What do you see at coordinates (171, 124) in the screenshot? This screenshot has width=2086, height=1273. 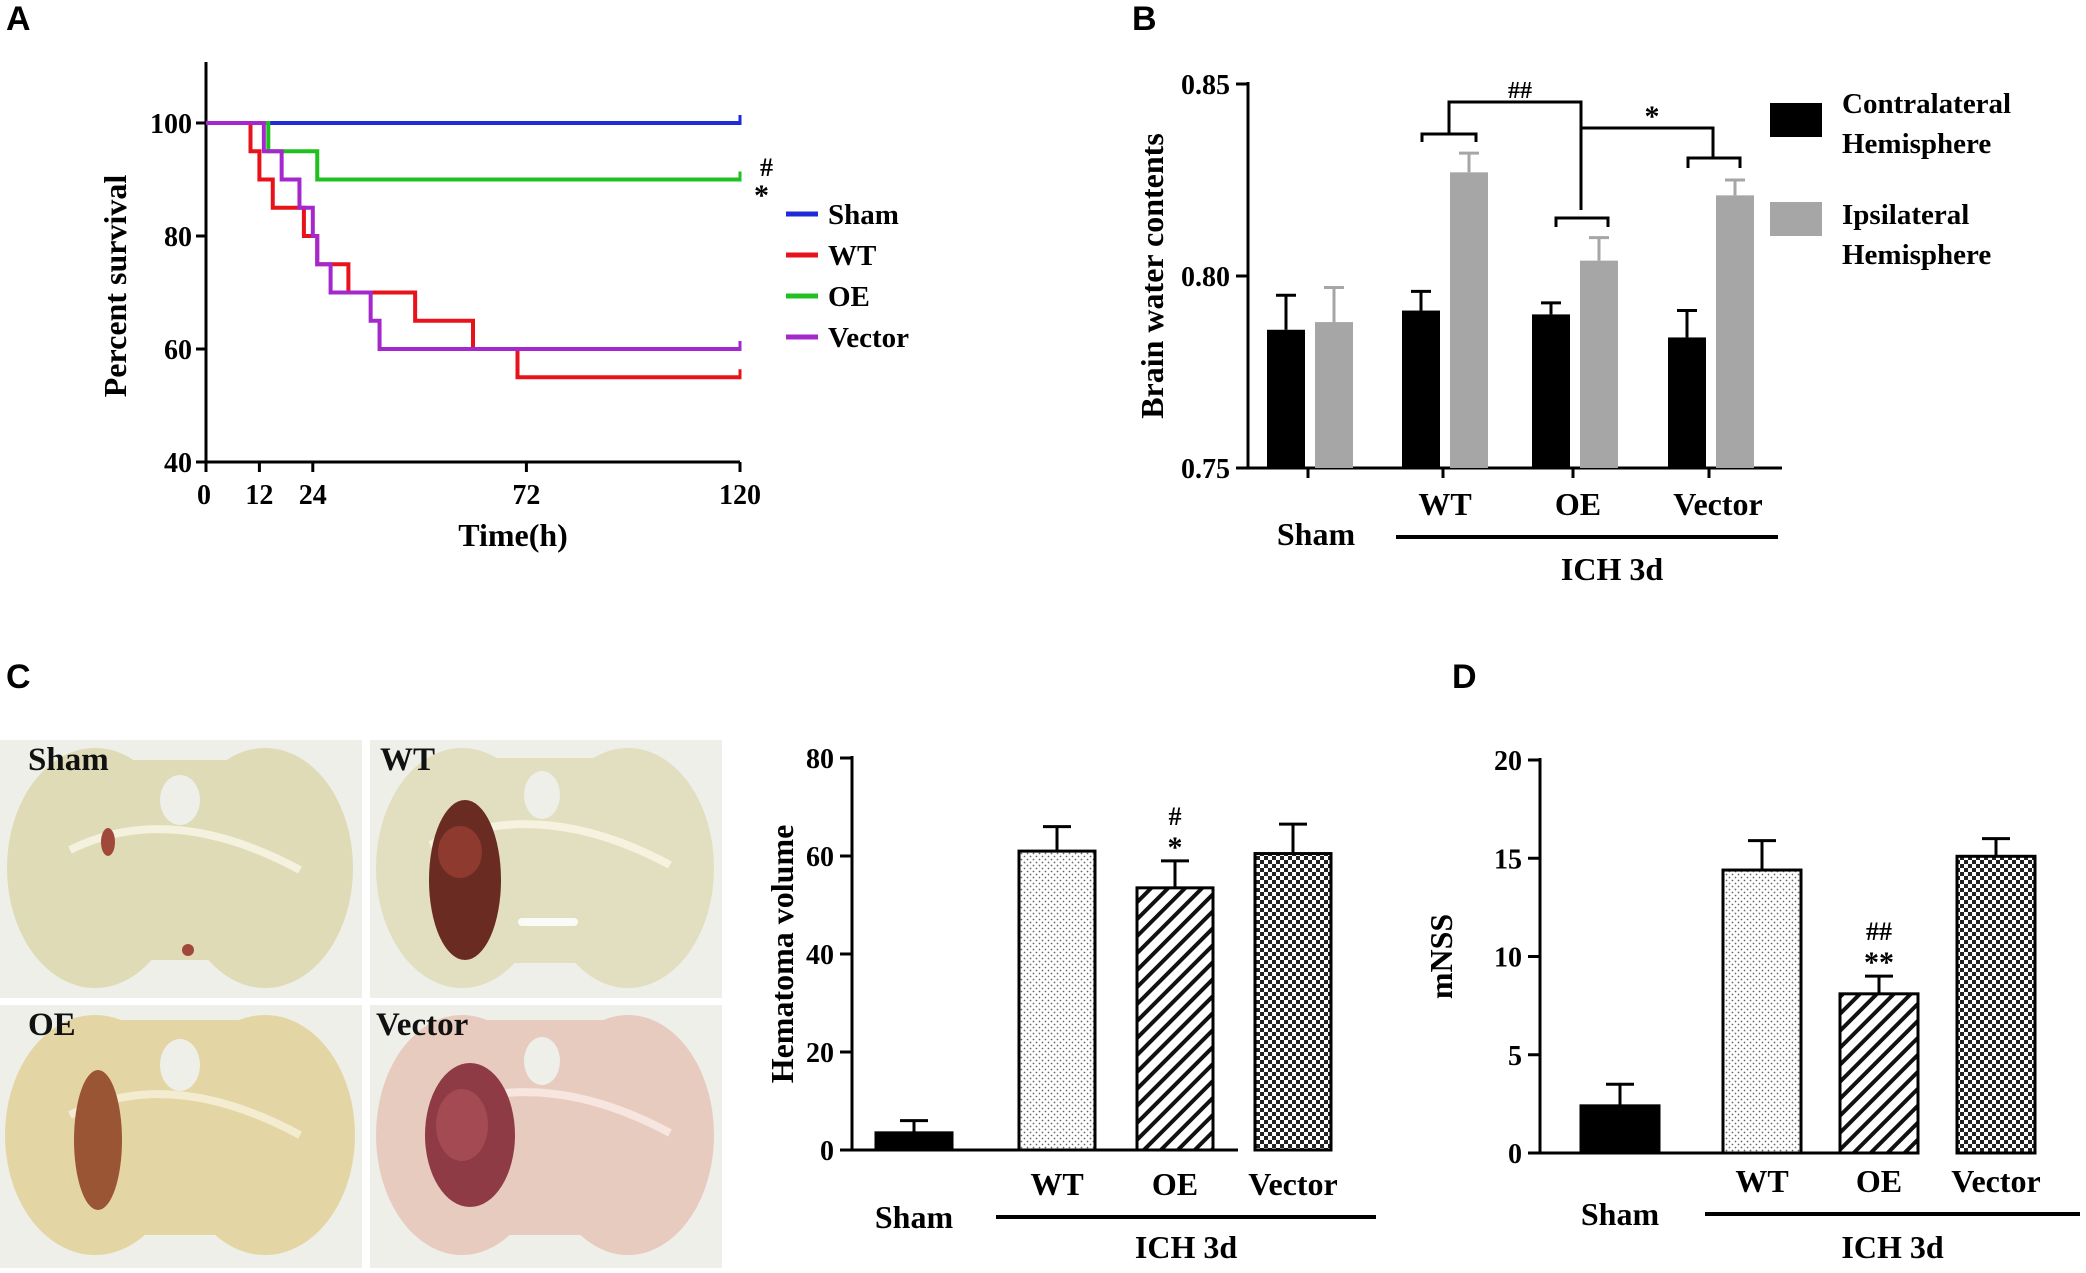 I see `y-tick-label: 100` at bounding box center [171, 124].